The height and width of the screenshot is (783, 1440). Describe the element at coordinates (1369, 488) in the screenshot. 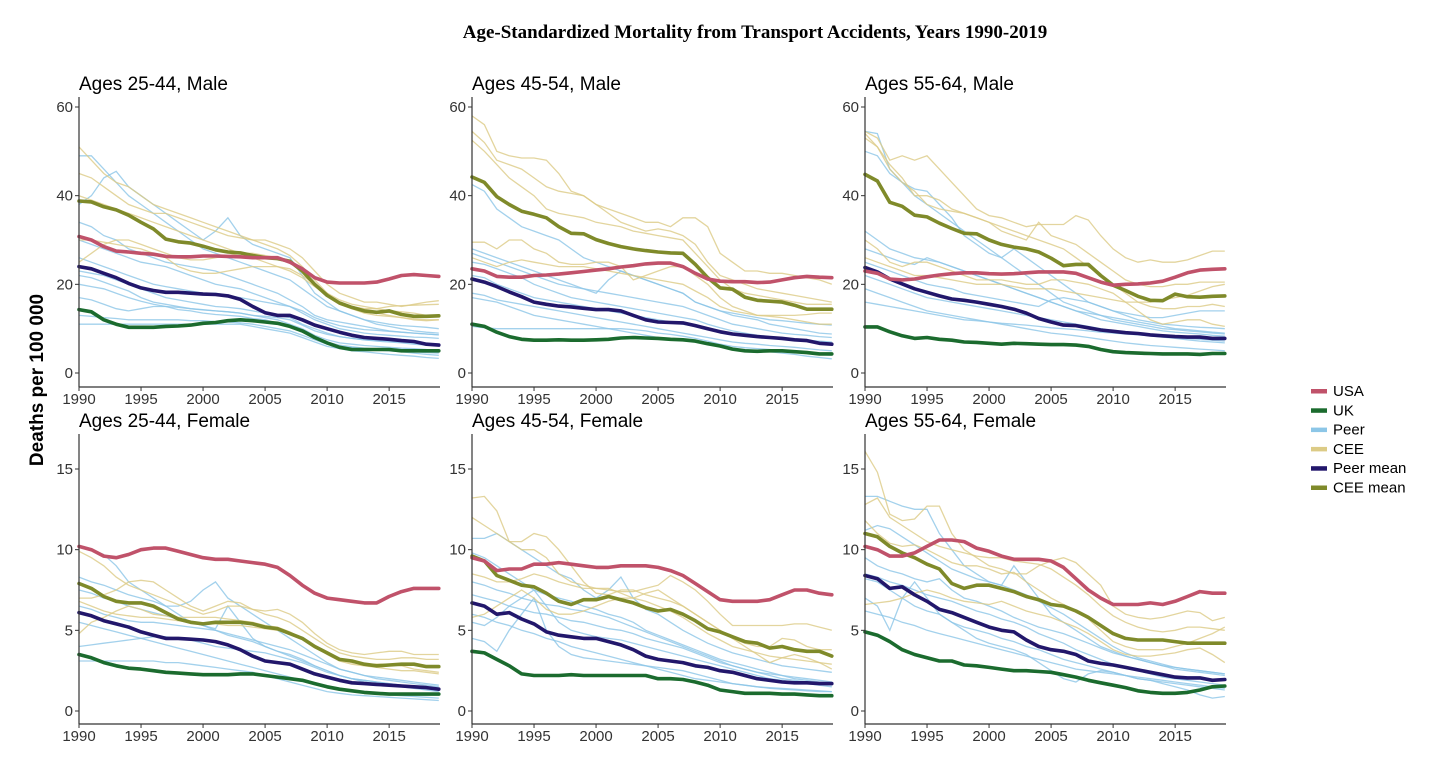

I see `legend-label: CEE mean` at that location.